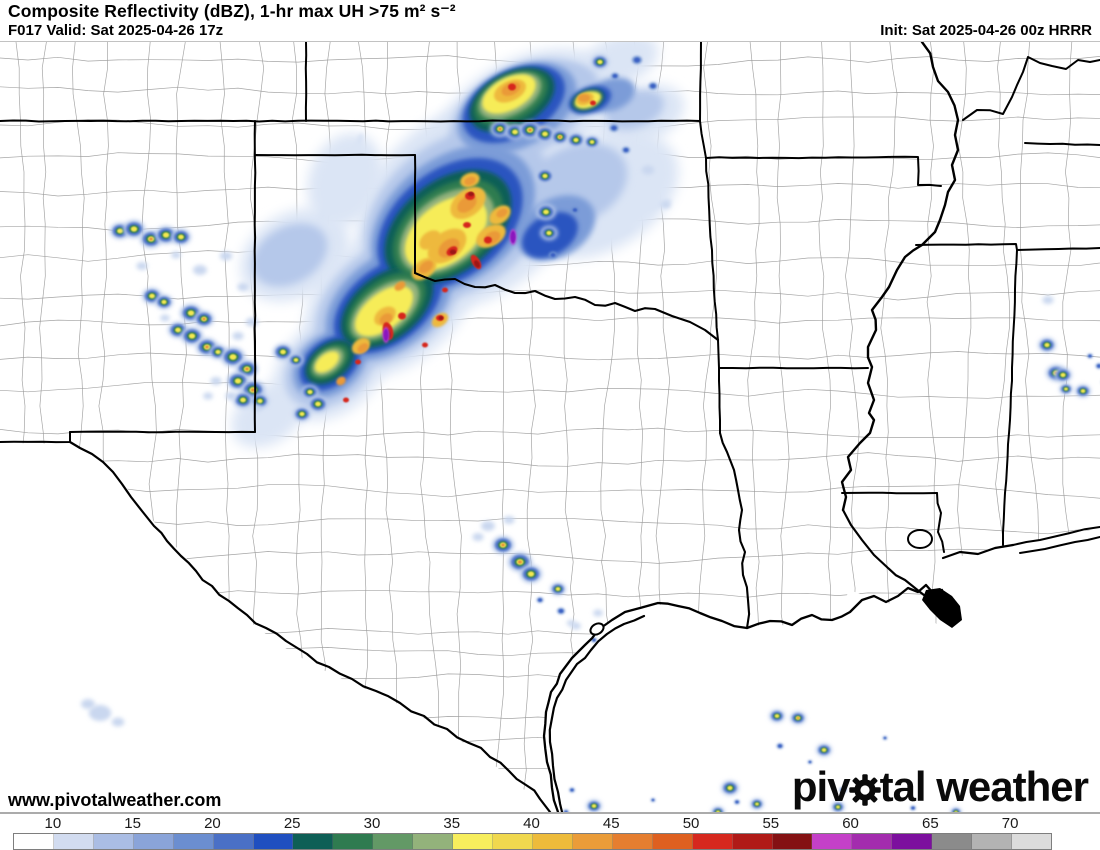 Image resolution: width=1100 pixels, height=850 pixels. I want to click on colorbar-tick-label: 70, so click(1010, 823).